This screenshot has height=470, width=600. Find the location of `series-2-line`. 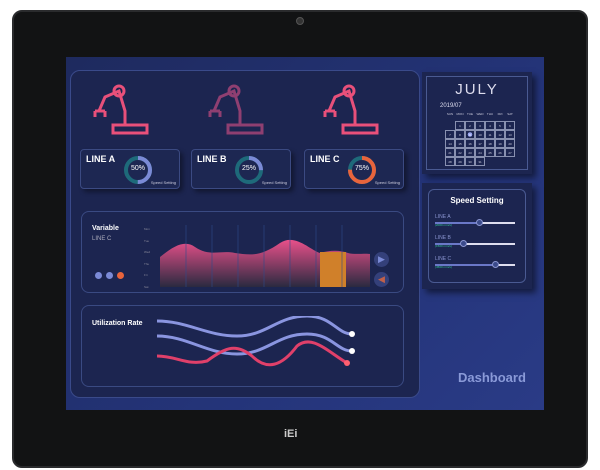

series-2-line is located at coordinates (255, 344).